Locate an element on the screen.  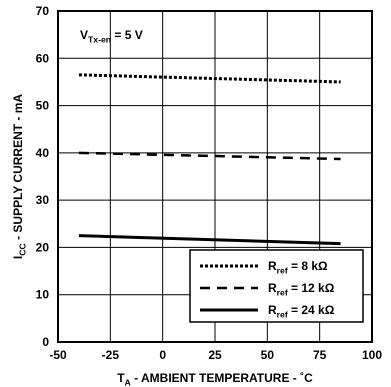
legend-label: Rref = 24 kΩ is located at coordinates (301, 311).